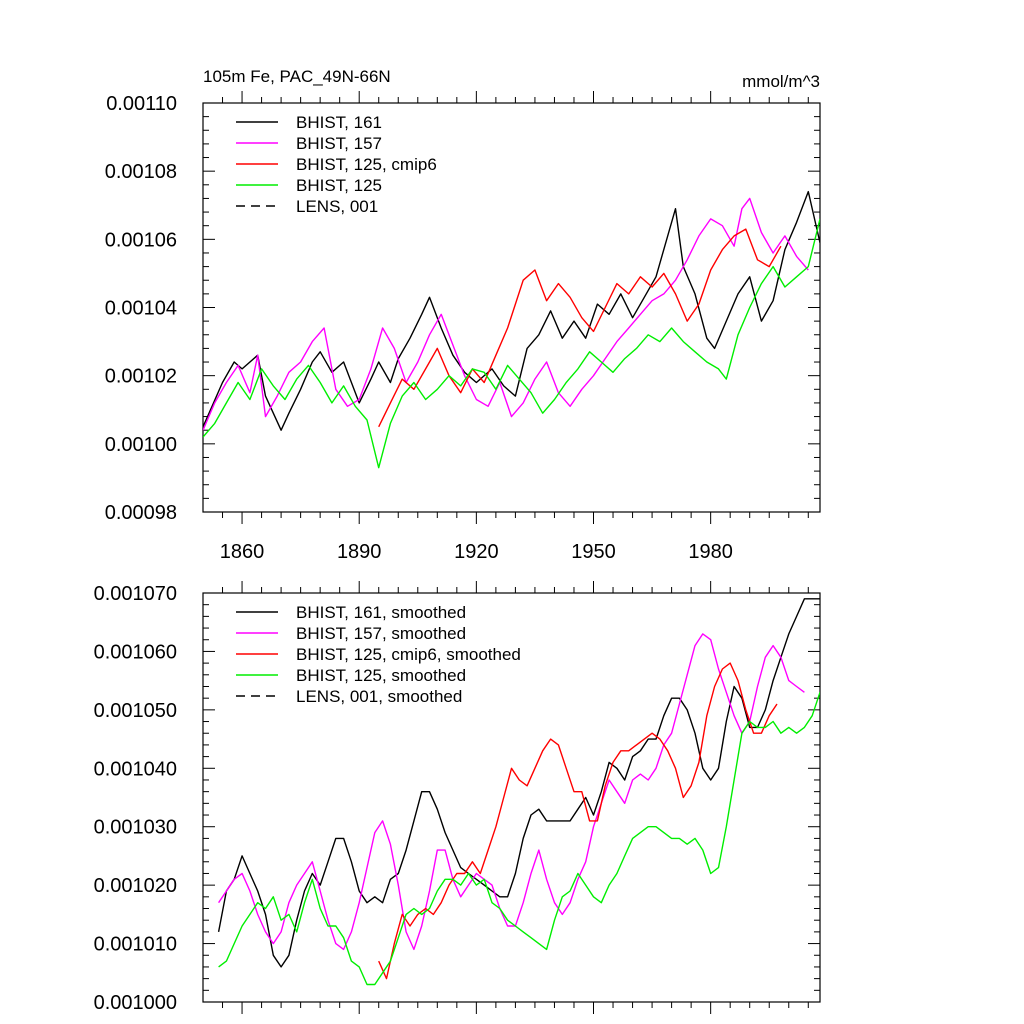 Image resolution: width=1024 pixels, height=1024 pixels. Describe the element at coordinates (781, 81) in the screenshot. I see `top-chart-units: mmol/m^3` at that location.